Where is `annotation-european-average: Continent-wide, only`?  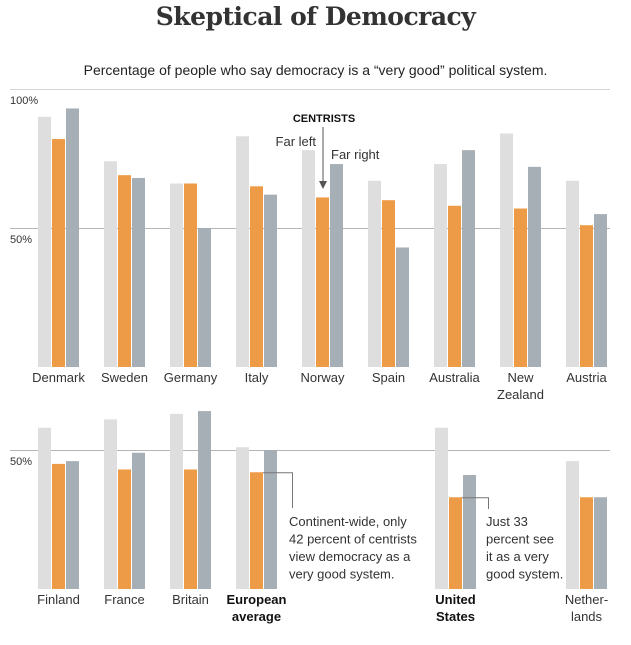 annotation-european-average: Continent-wide, only is located at coordinates (348, 521).